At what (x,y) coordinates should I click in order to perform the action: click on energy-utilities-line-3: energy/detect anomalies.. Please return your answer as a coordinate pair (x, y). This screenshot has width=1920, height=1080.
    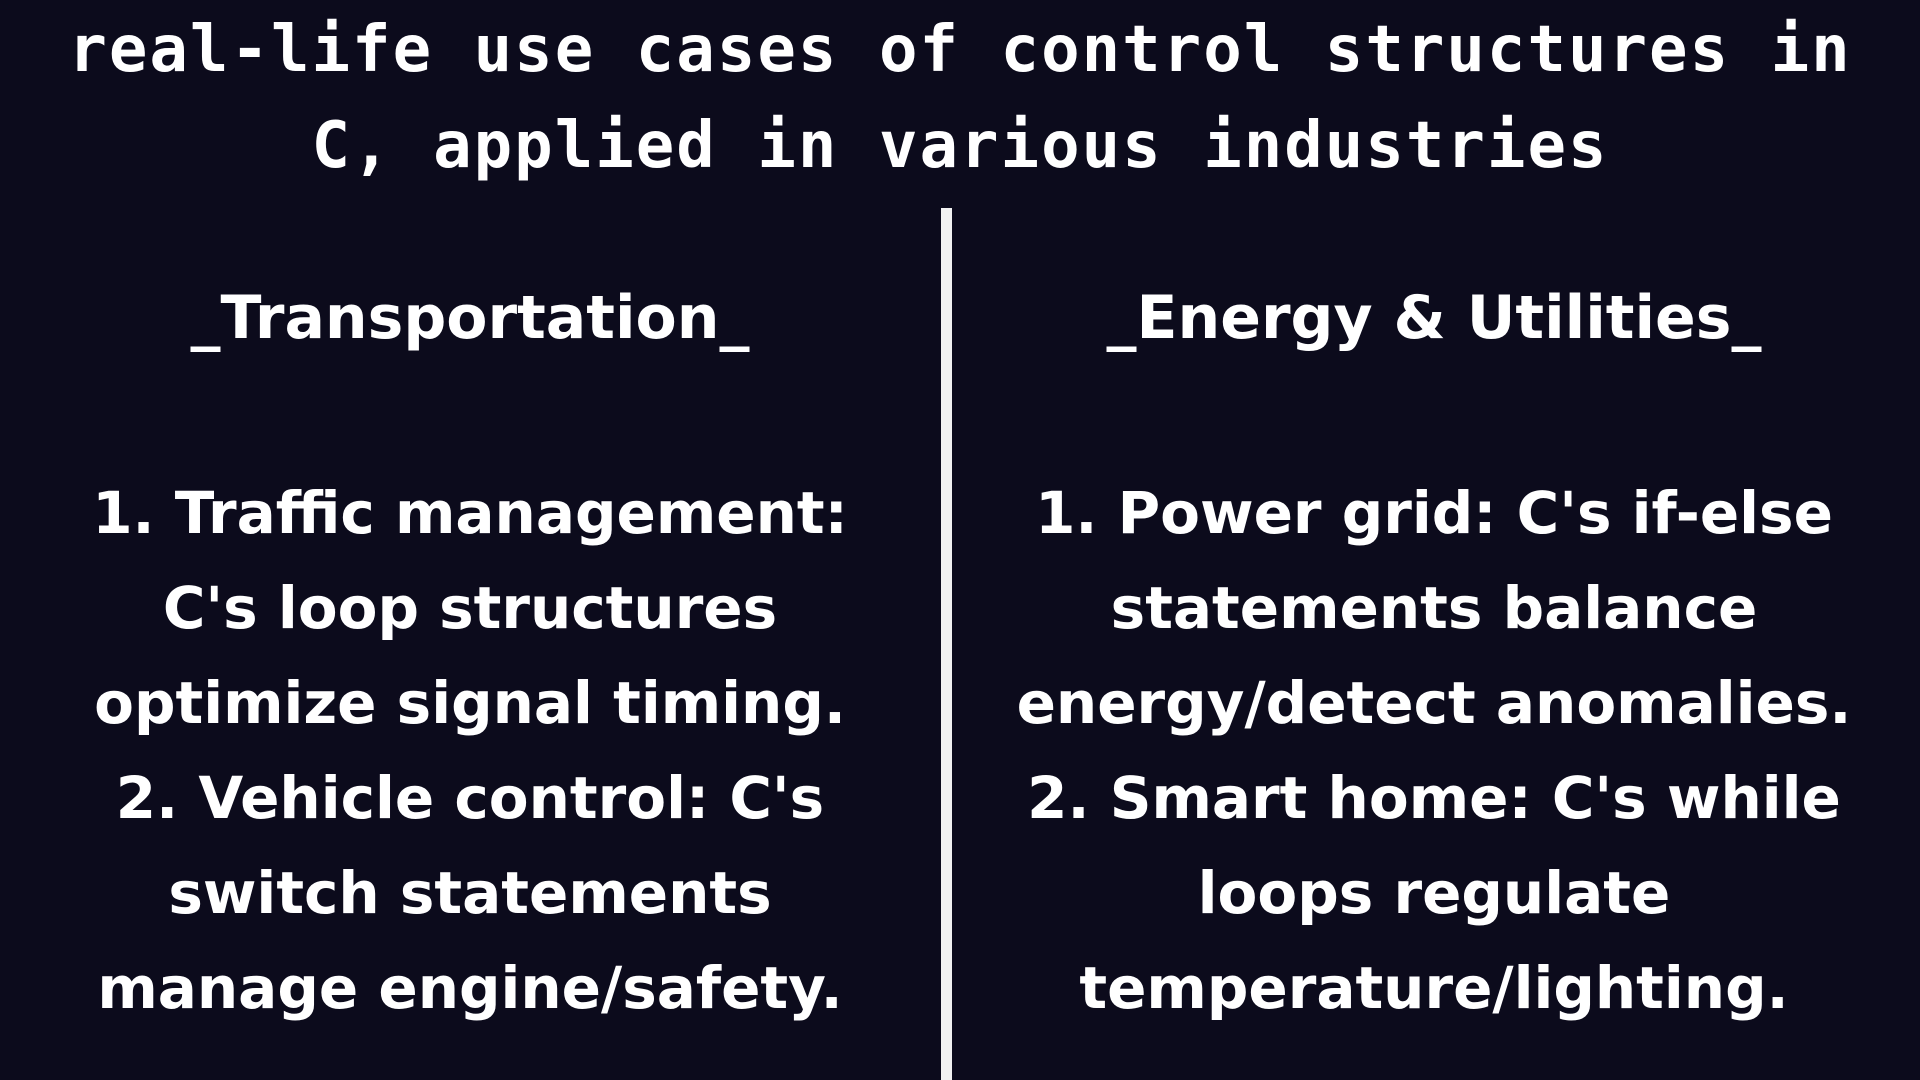
    Looking at the image, I should click on (1434, 703).